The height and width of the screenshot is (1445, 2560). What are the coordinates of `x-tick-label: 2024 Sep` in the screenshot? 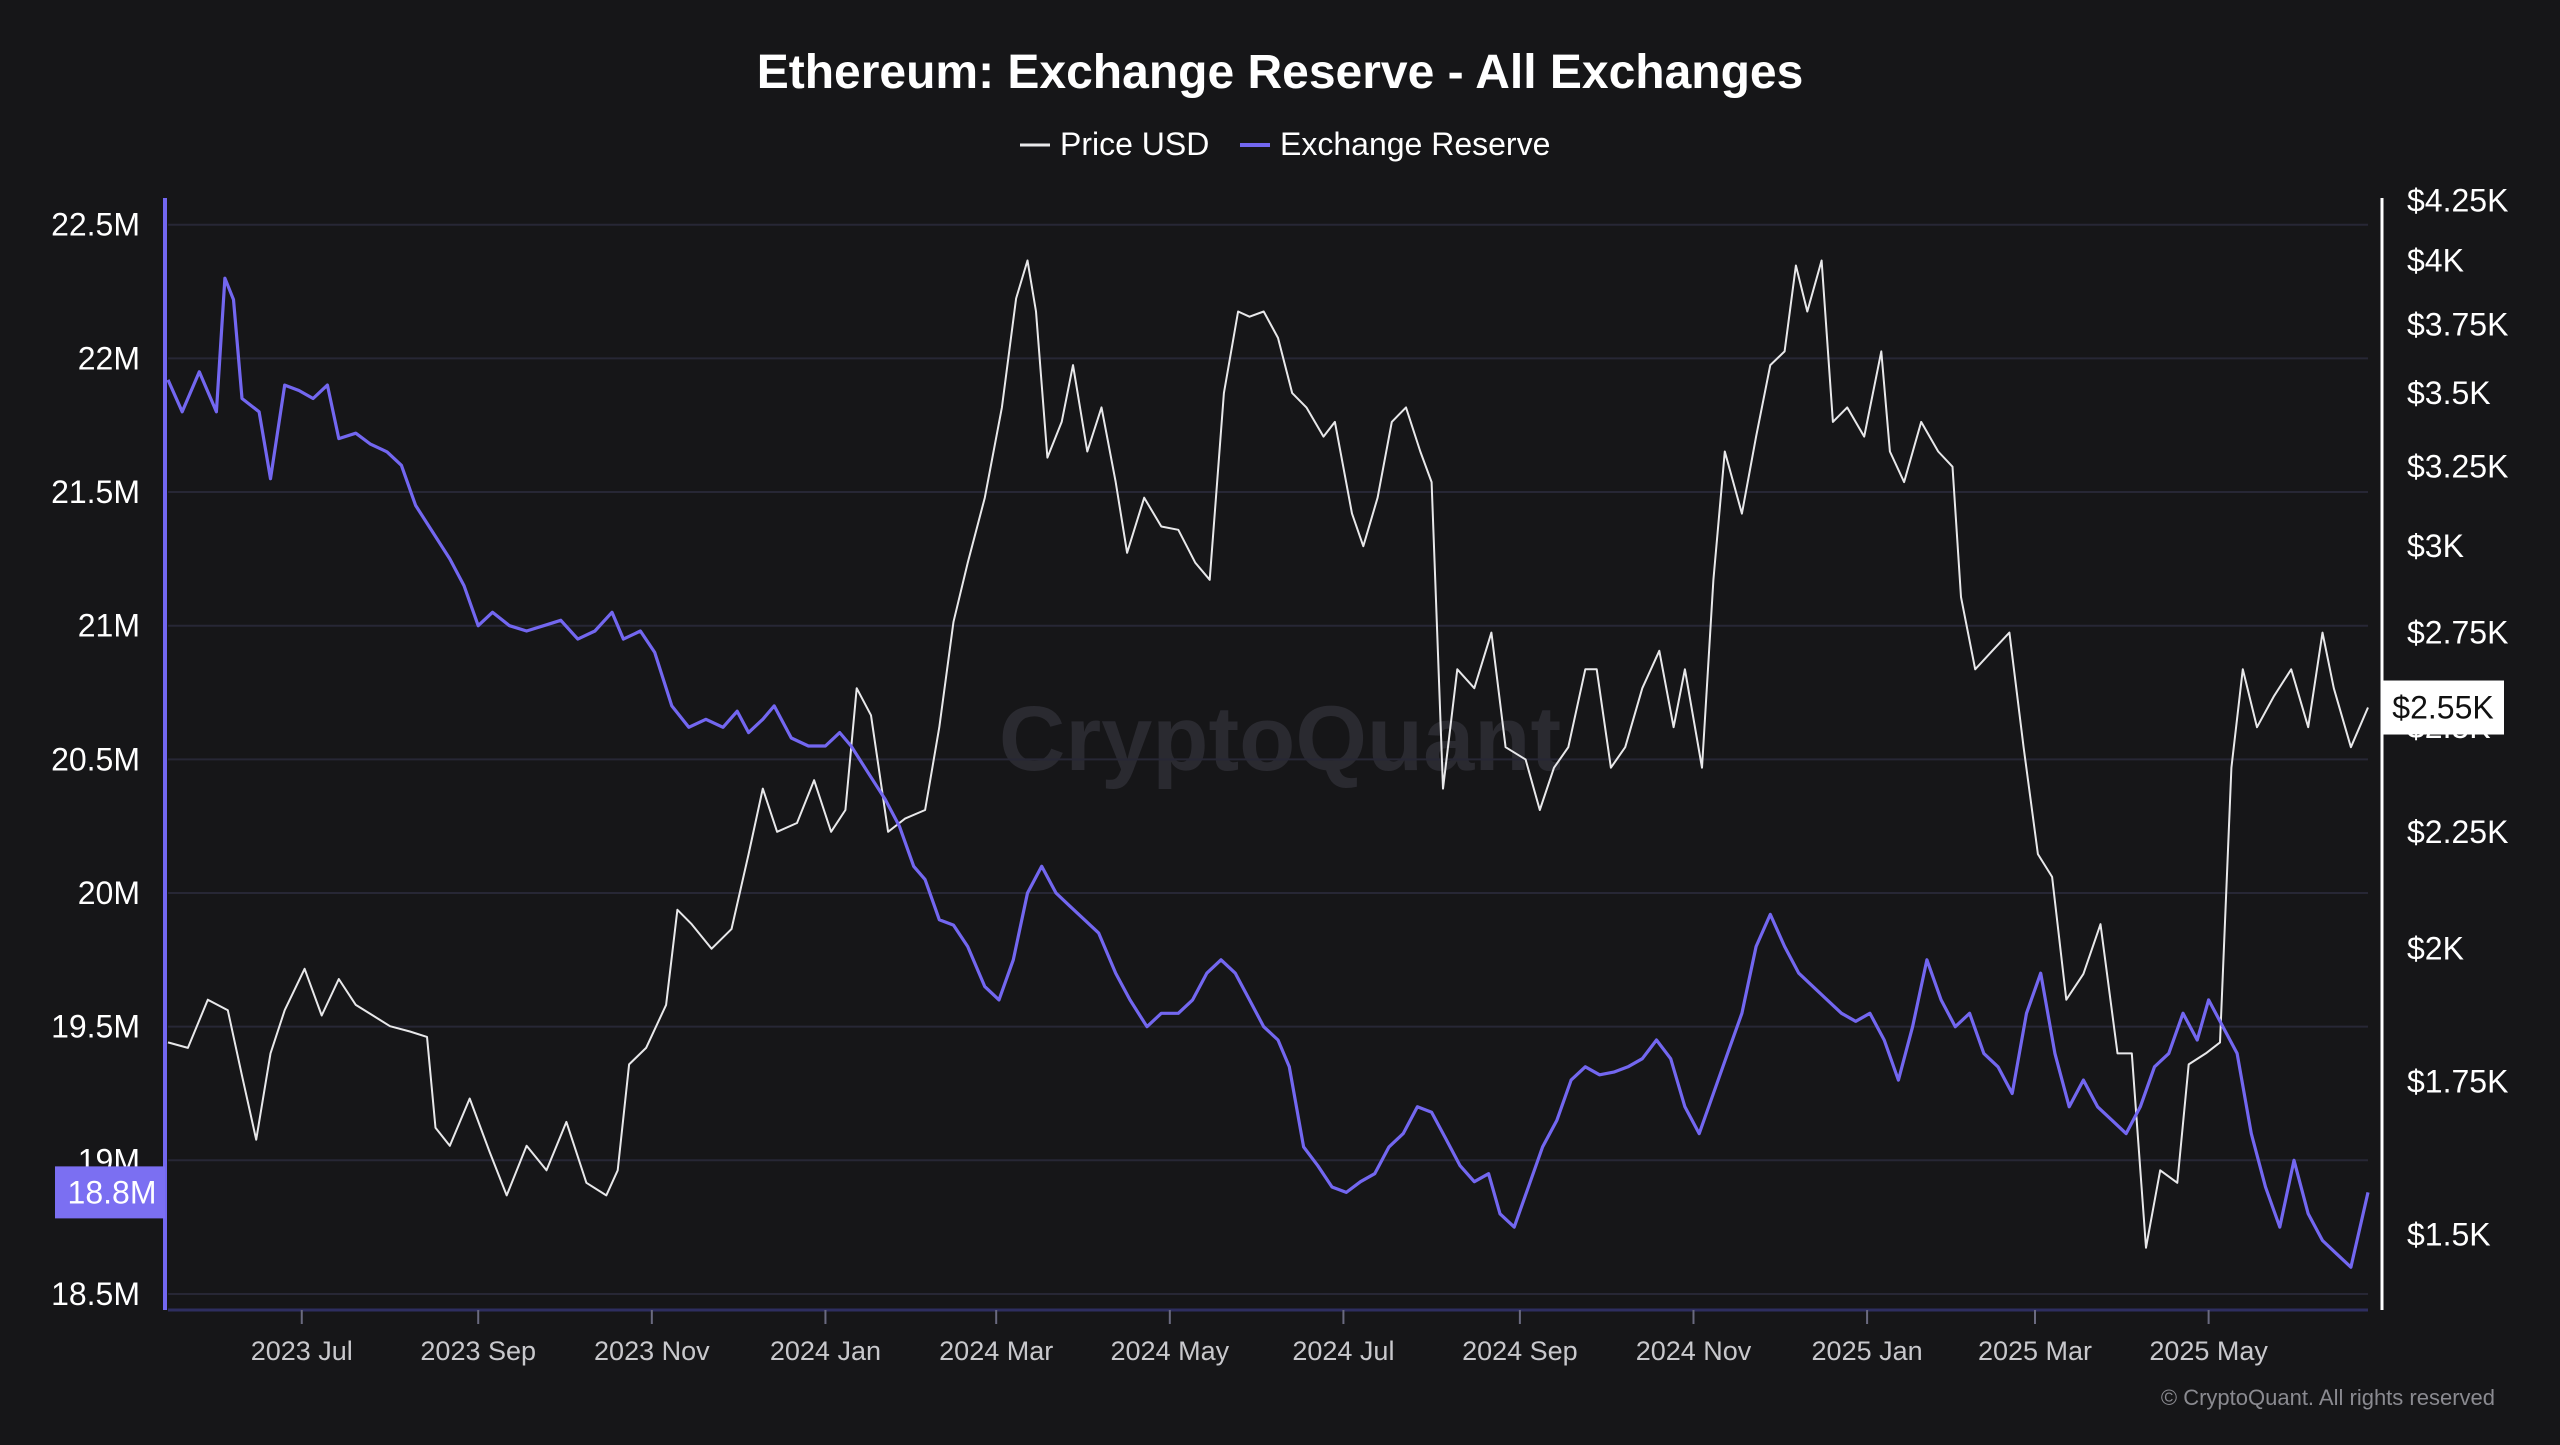 It's located at (1520, 1351).